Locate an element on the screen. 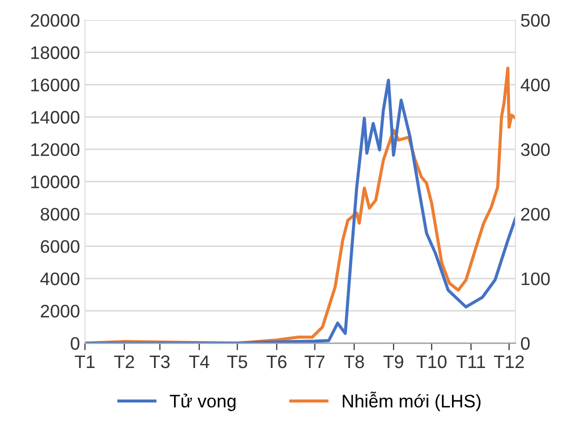 The width and height of the screenshot is (574, 436). legend-label: Nhiễm mới (LHS) is located at coordinates (411, 402).